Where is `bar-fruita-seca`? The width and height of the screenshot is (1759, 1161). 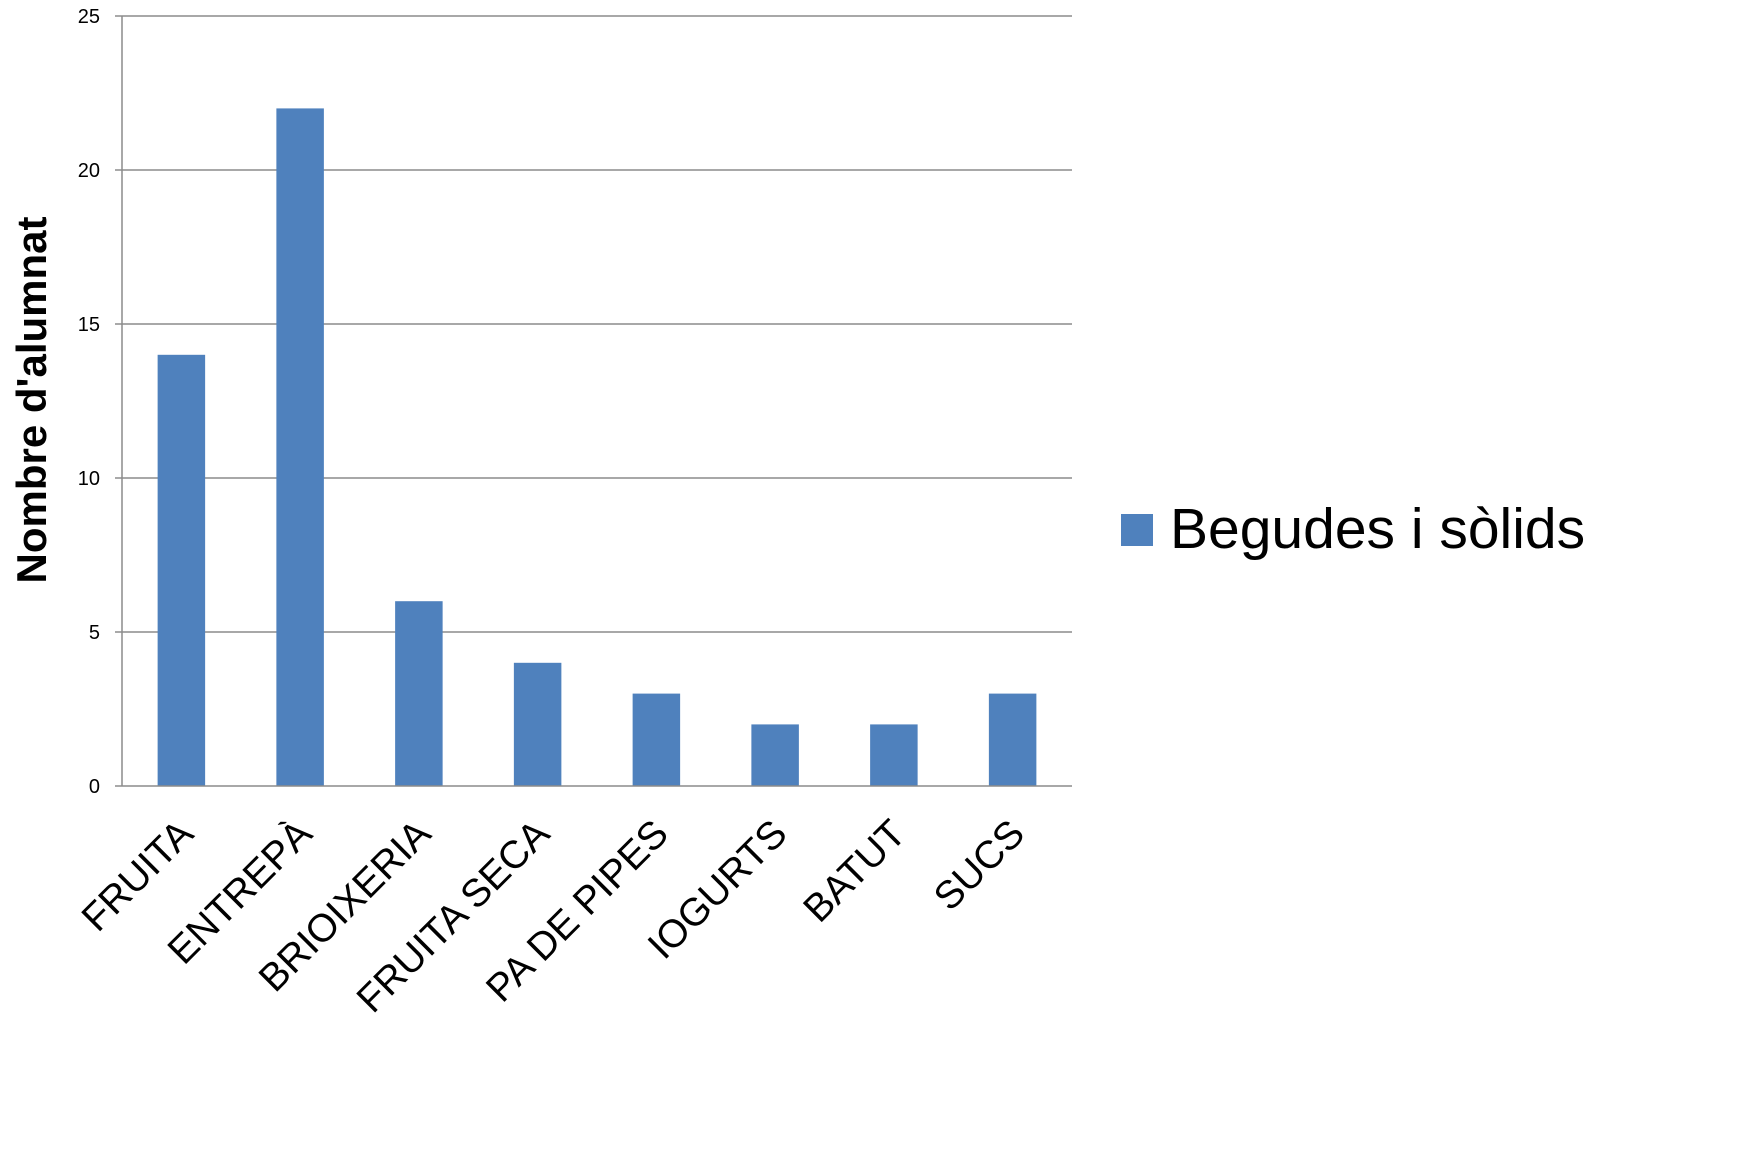
bar-fruita-seca is located at coordinates (537, 724).